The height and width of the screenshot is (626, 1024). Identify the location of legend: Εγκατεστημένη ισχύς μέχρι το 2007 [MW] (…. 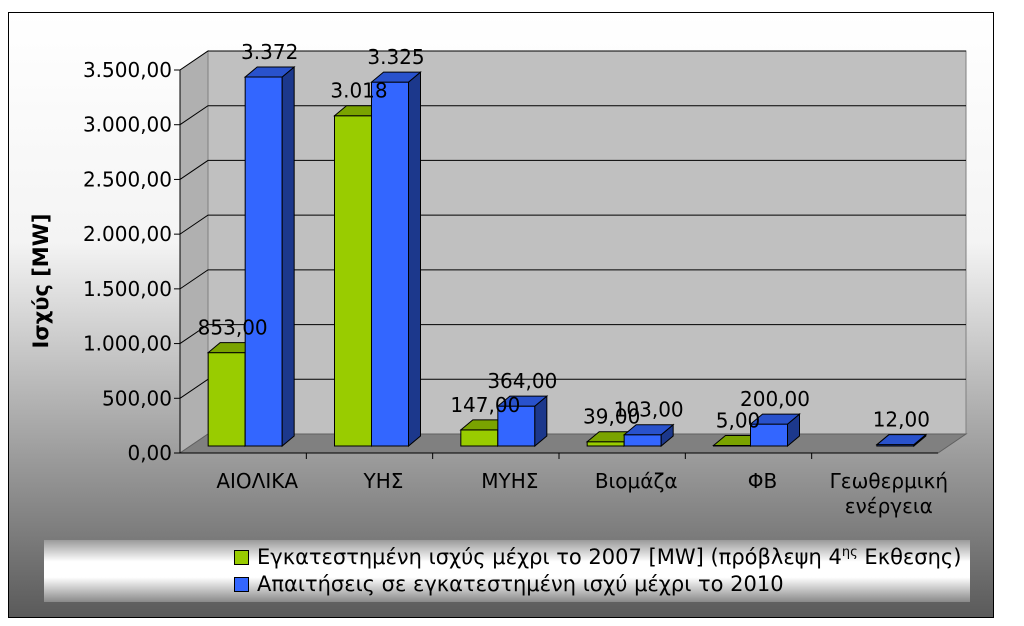
(507, 571).